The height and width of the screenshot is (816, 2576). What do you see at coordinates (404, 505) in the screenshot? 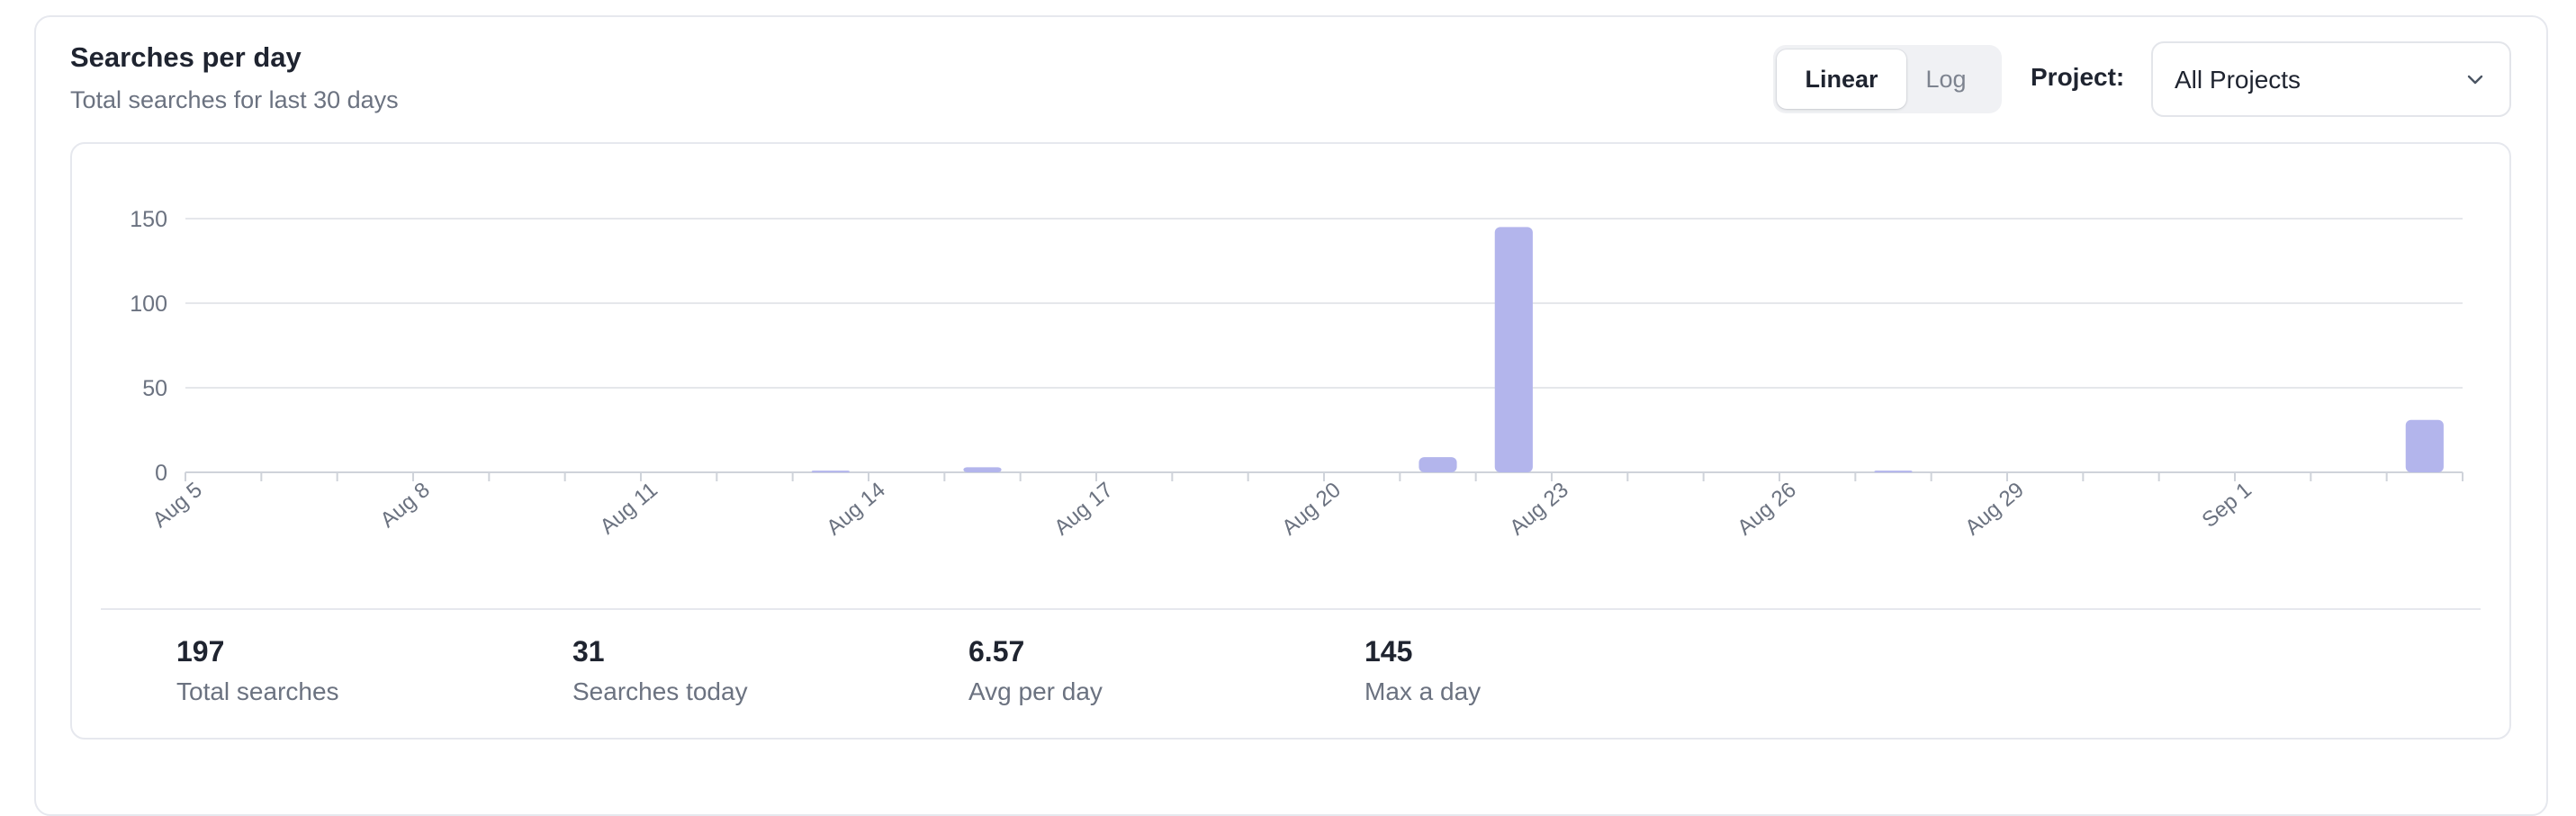
I see `x-tick-label: Aug 8` at bounding box center [404, 505].